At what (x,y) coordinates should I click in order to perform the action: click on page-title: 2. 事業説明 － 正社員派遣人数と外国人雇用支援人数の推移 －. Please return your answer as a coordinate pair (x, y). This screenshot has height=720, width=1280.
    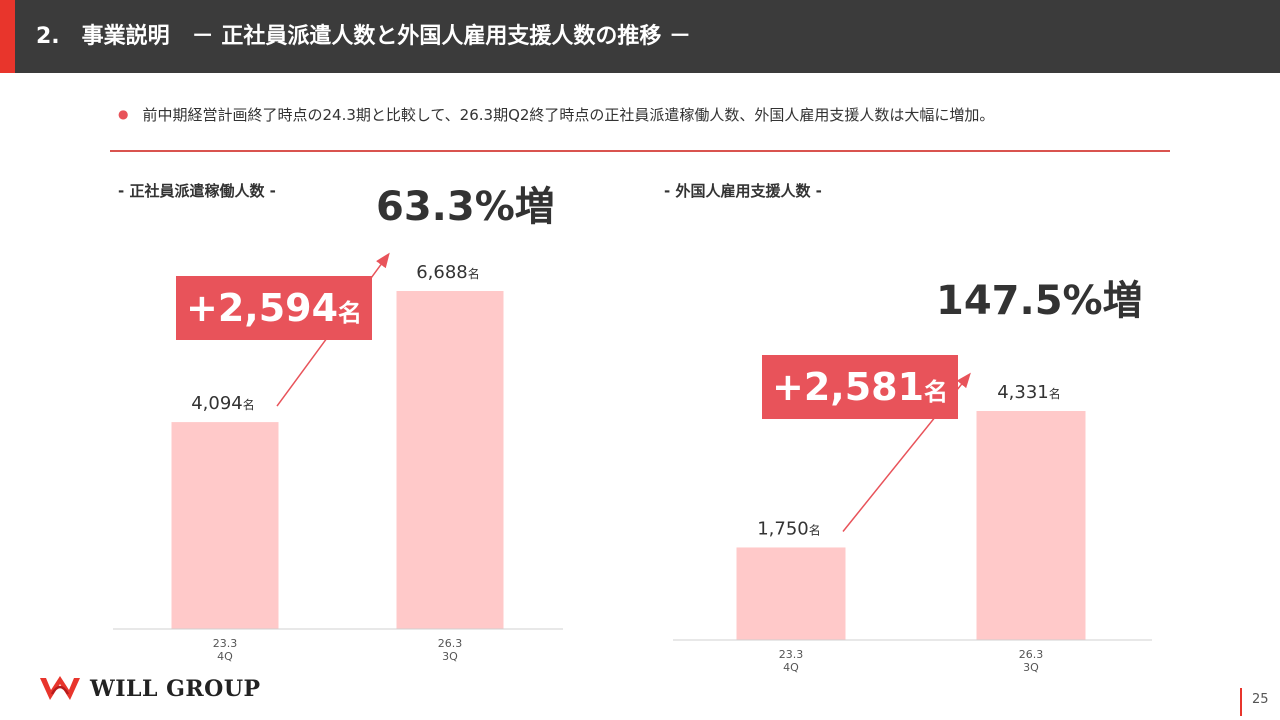
    Looking at the image, I should click on (363, 36).